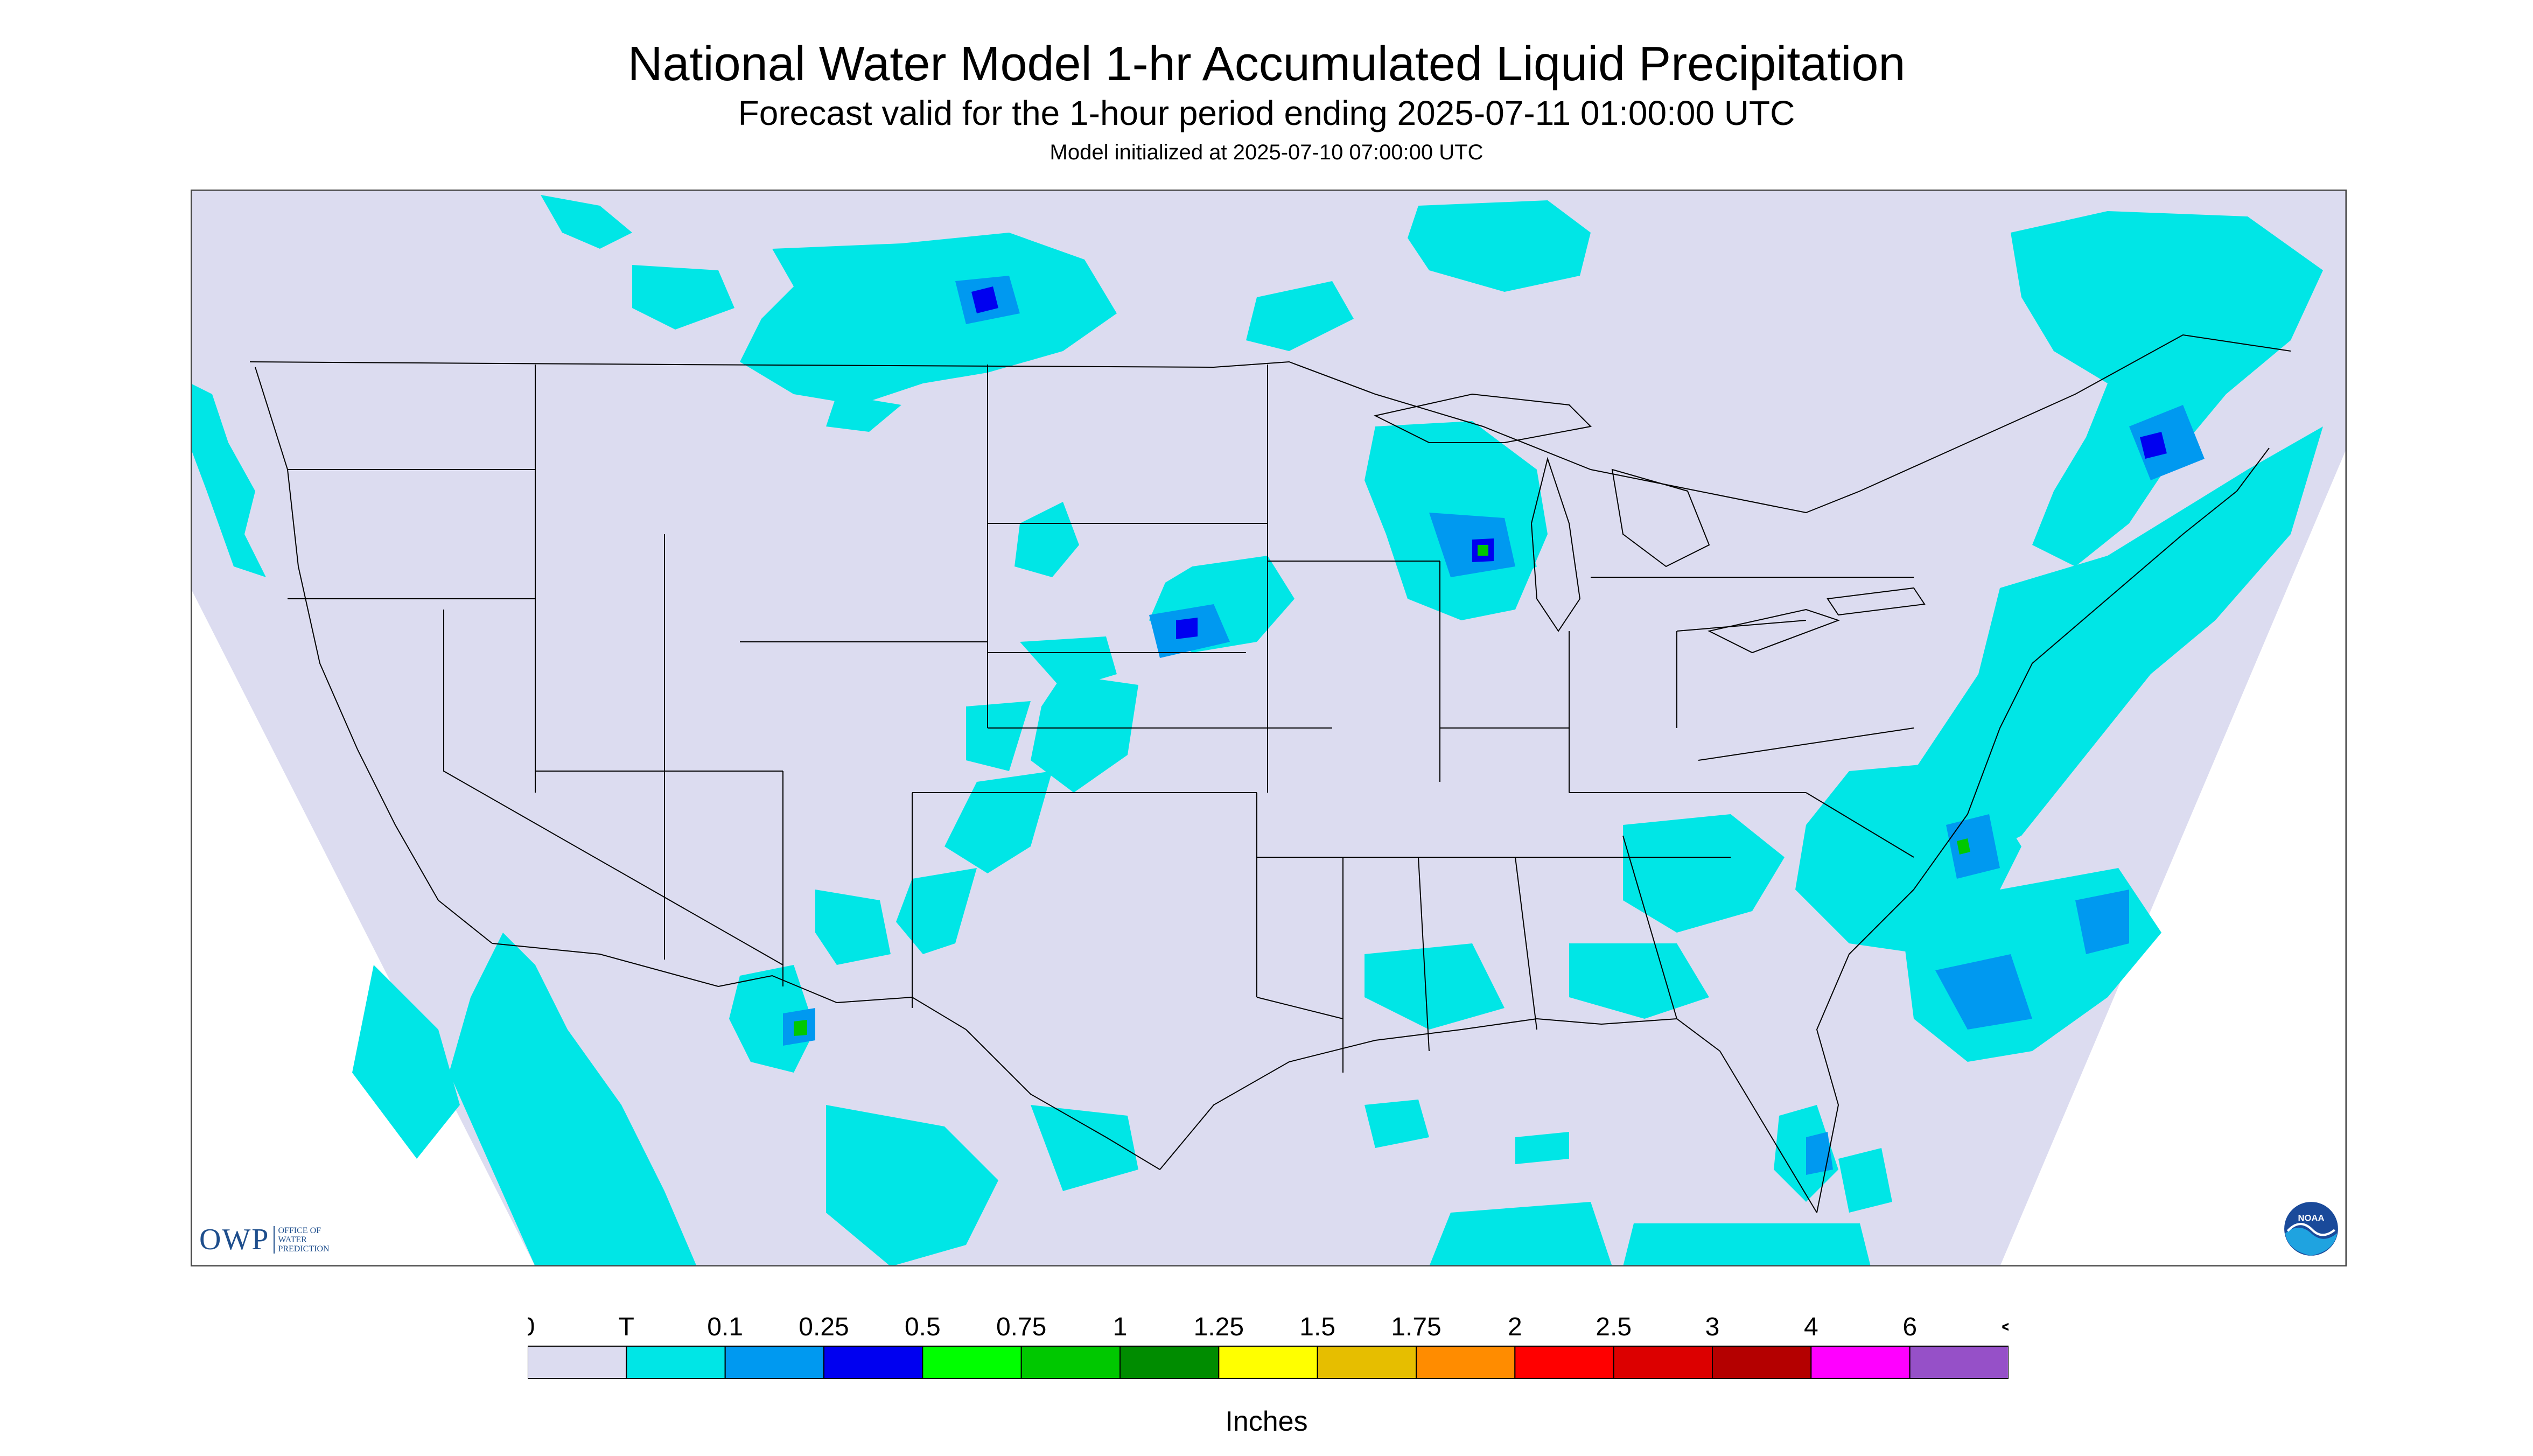  What do you see at coordinates (299, 1230) in the screenshot?
I see `owp-logo-line-1: OFFICE OF` at bounding box center [299, 1230].